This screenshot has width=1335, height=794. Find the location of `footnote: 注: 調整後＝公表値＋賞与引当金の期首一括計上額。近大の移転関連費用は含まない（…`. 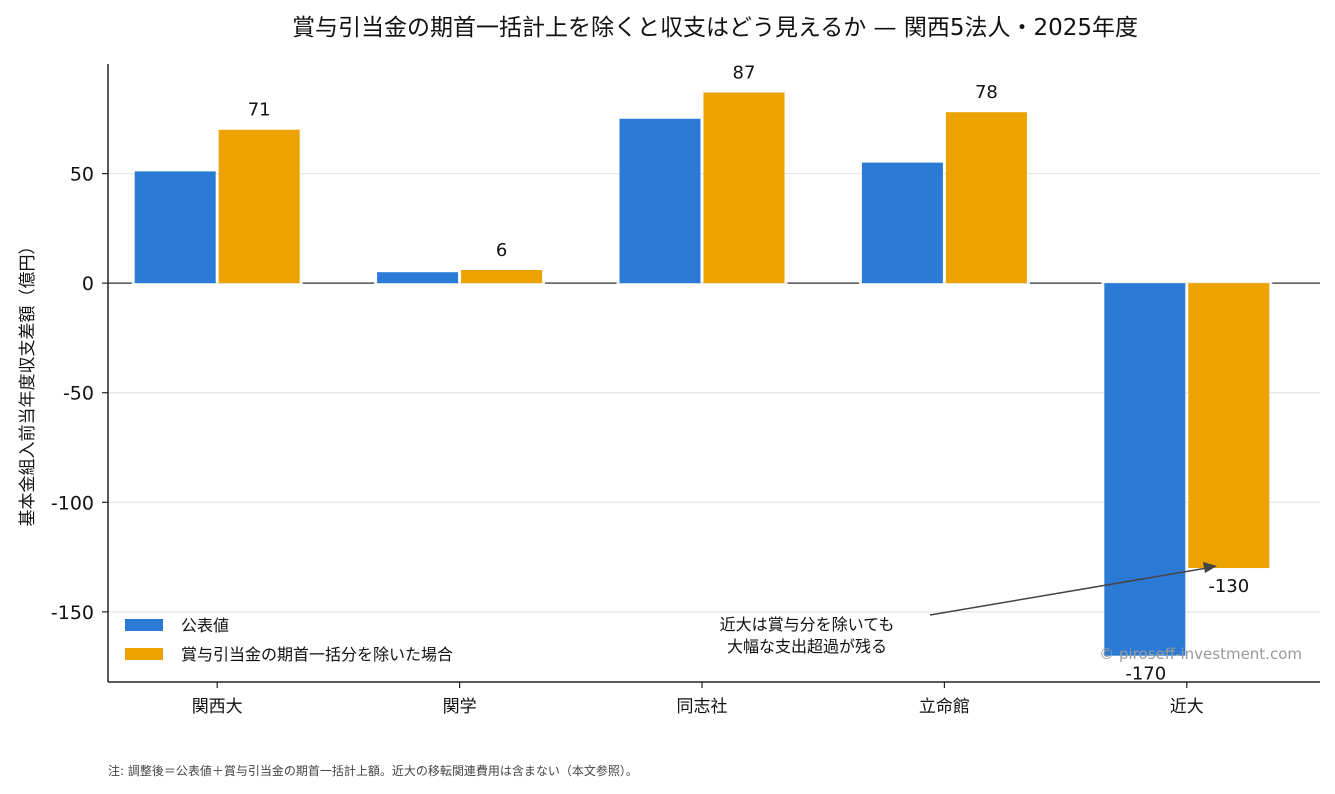

footnote: 注: 調整後＝公表値＋賞与引当金の期首一括計上額。近大の移転関連費用は含まない（… is located at coordinates (373, 770).